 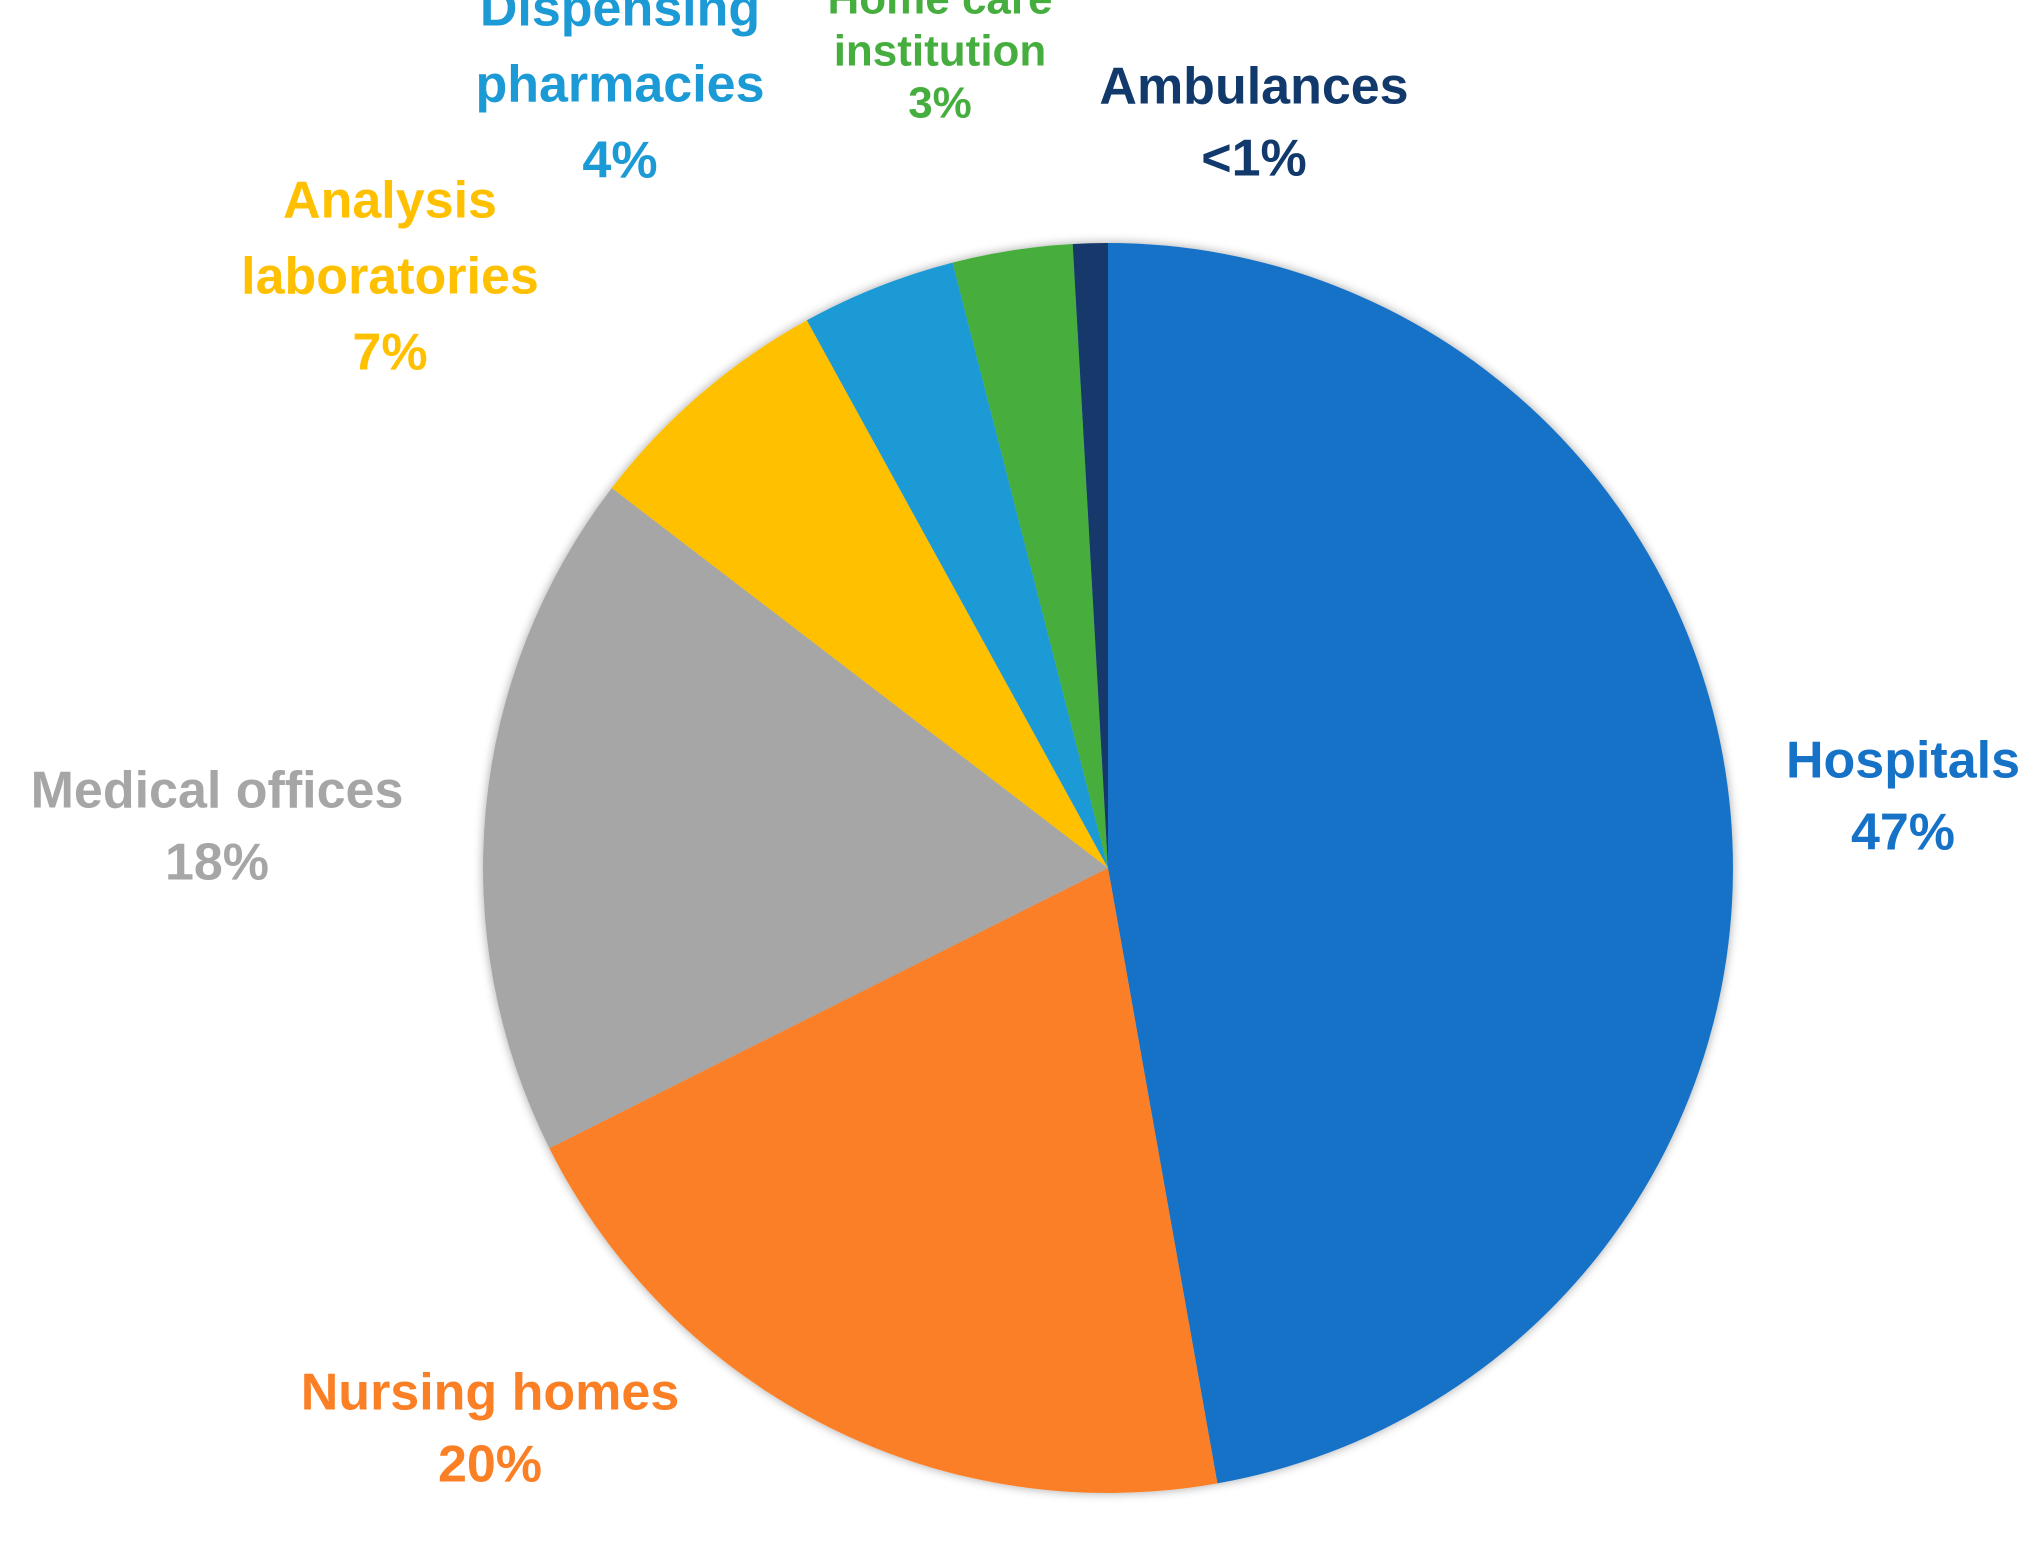 What do you see at coordinates (490, 1429) in the screenshot?
I see `slice-label-nursing-homes: Nursing homes 20%` at bounding box center [490, 1429].